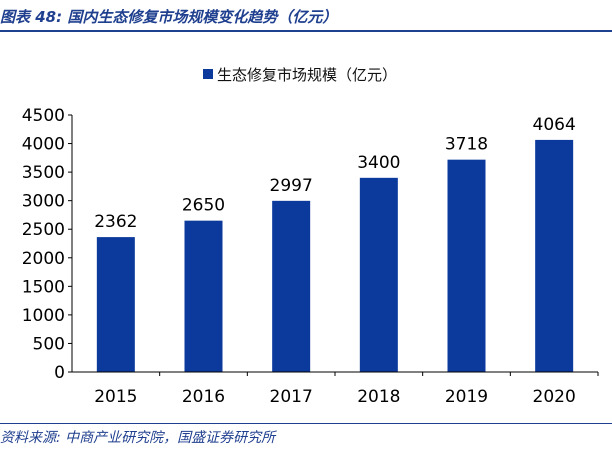  Describe the element at coordinates (291, 186) in the screenshot. I see `data-label-2017: 2997` at that location.